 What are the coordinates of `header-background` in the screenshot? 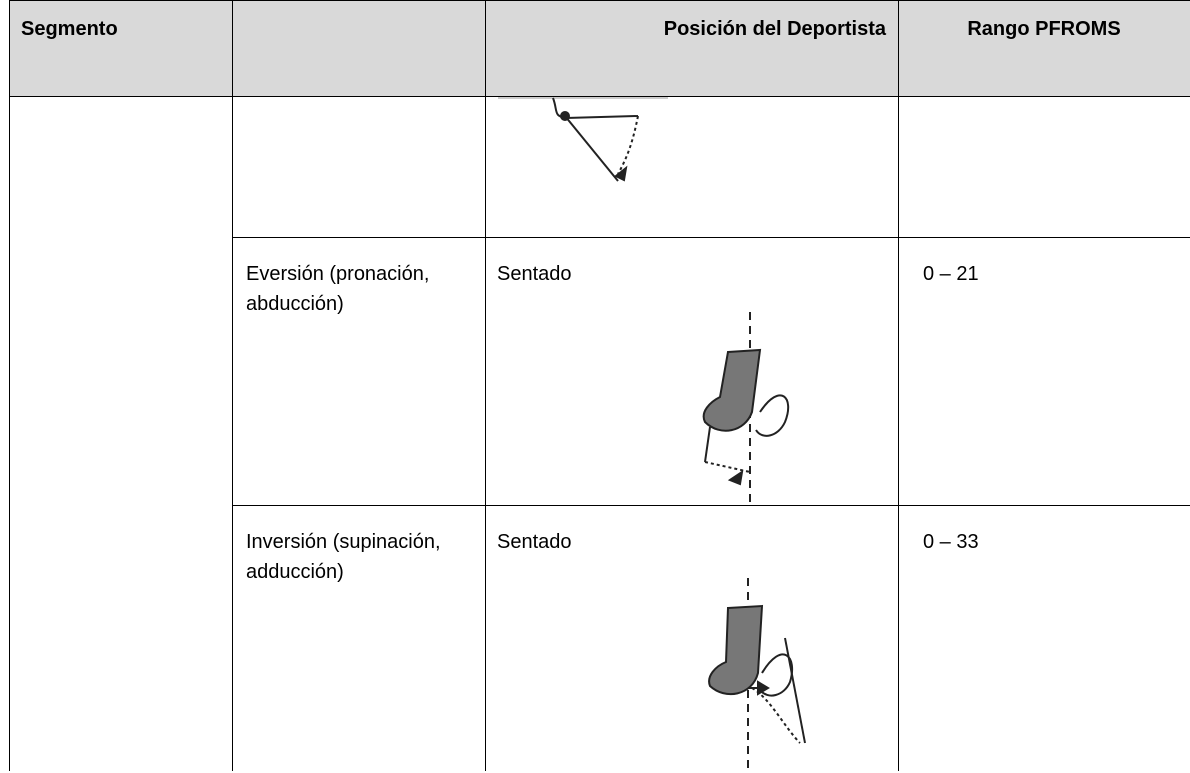 It's located at (599, 48).